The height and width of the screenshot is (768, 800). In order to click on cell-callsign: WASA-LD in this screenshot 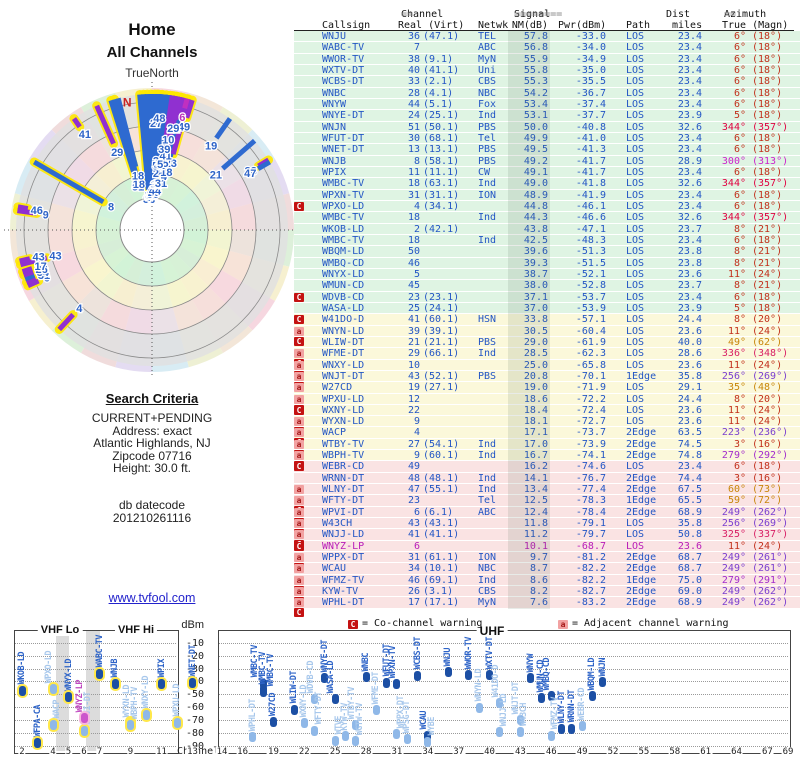, I will do `click(343, 308)`.